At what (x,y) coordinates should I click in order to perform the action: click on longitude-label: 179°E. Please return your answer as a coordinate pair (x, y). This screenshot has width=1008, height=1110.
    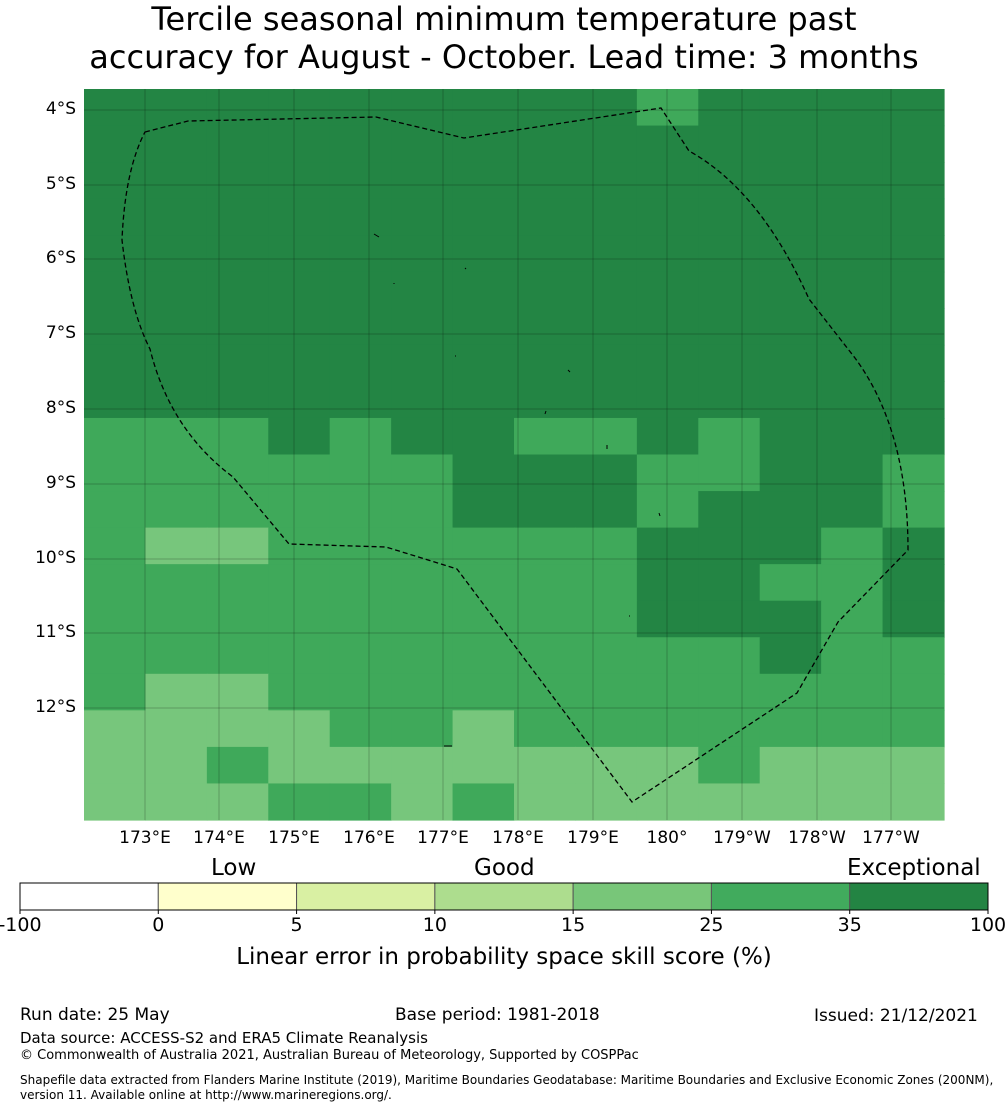
    Looking at the image, I should click on (593, 838).